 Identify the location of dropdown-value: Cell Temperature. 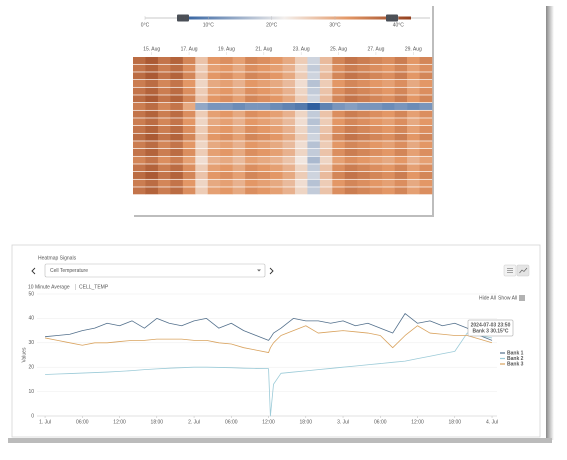
(69, 271).